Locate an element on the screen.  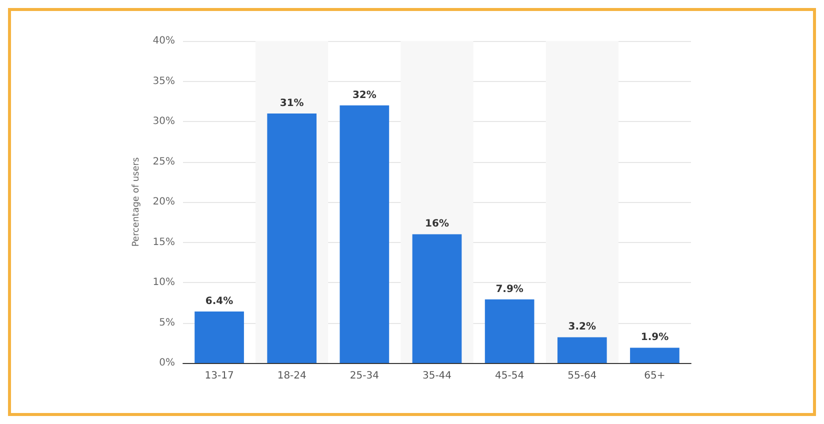
y-tick-label: 20% is located at coordinates (163, 202).